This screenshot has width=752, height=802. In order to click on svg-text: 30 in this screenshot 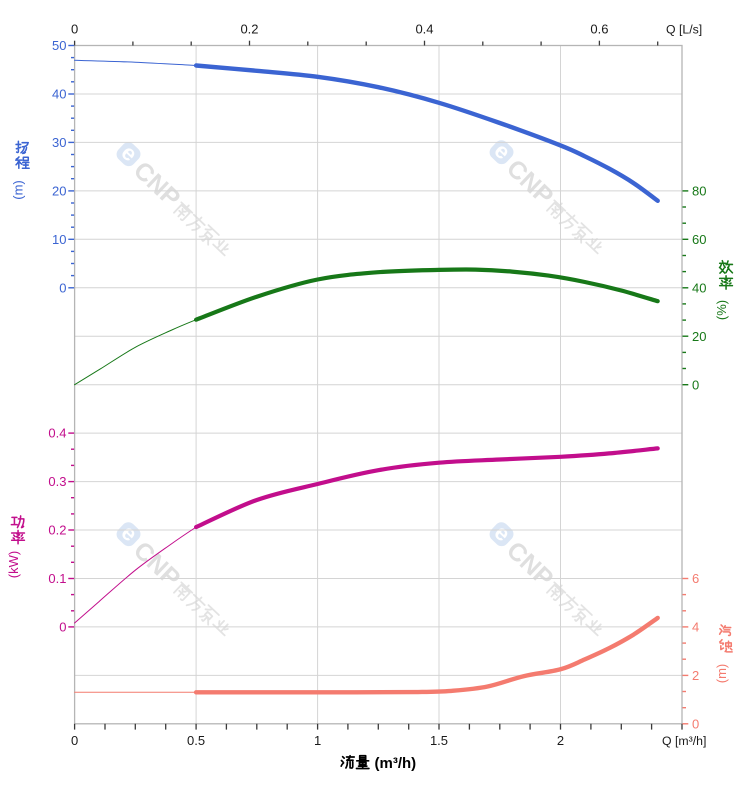, I will do `click(59, 142)`.